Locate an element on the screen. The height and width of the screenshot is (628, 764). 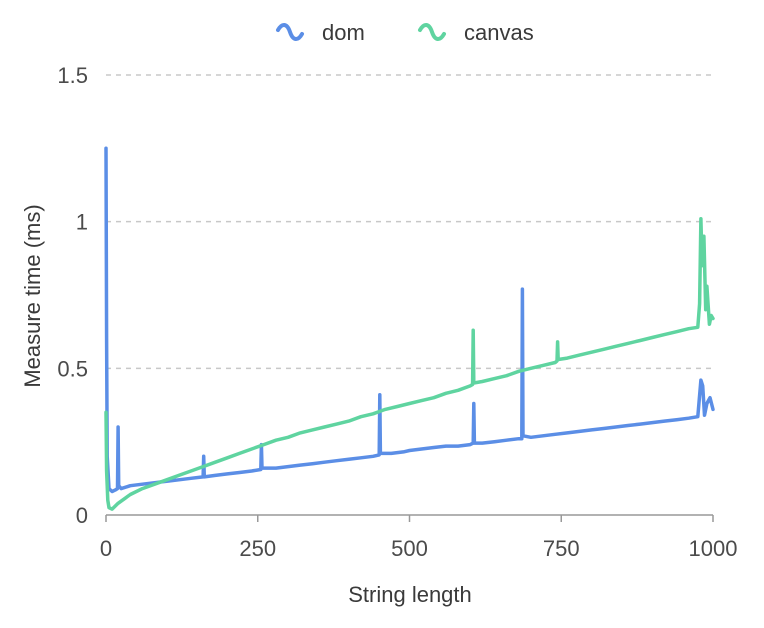
x-tick-label: 1000 is located at coordinates (713, 548).